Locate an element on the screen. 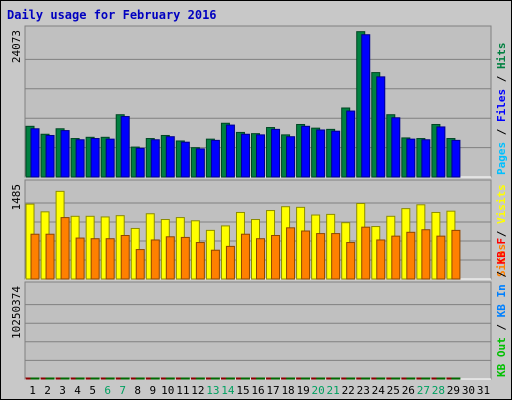  x-tick-label-day-20: 20 is located at coordinates (318, 390).